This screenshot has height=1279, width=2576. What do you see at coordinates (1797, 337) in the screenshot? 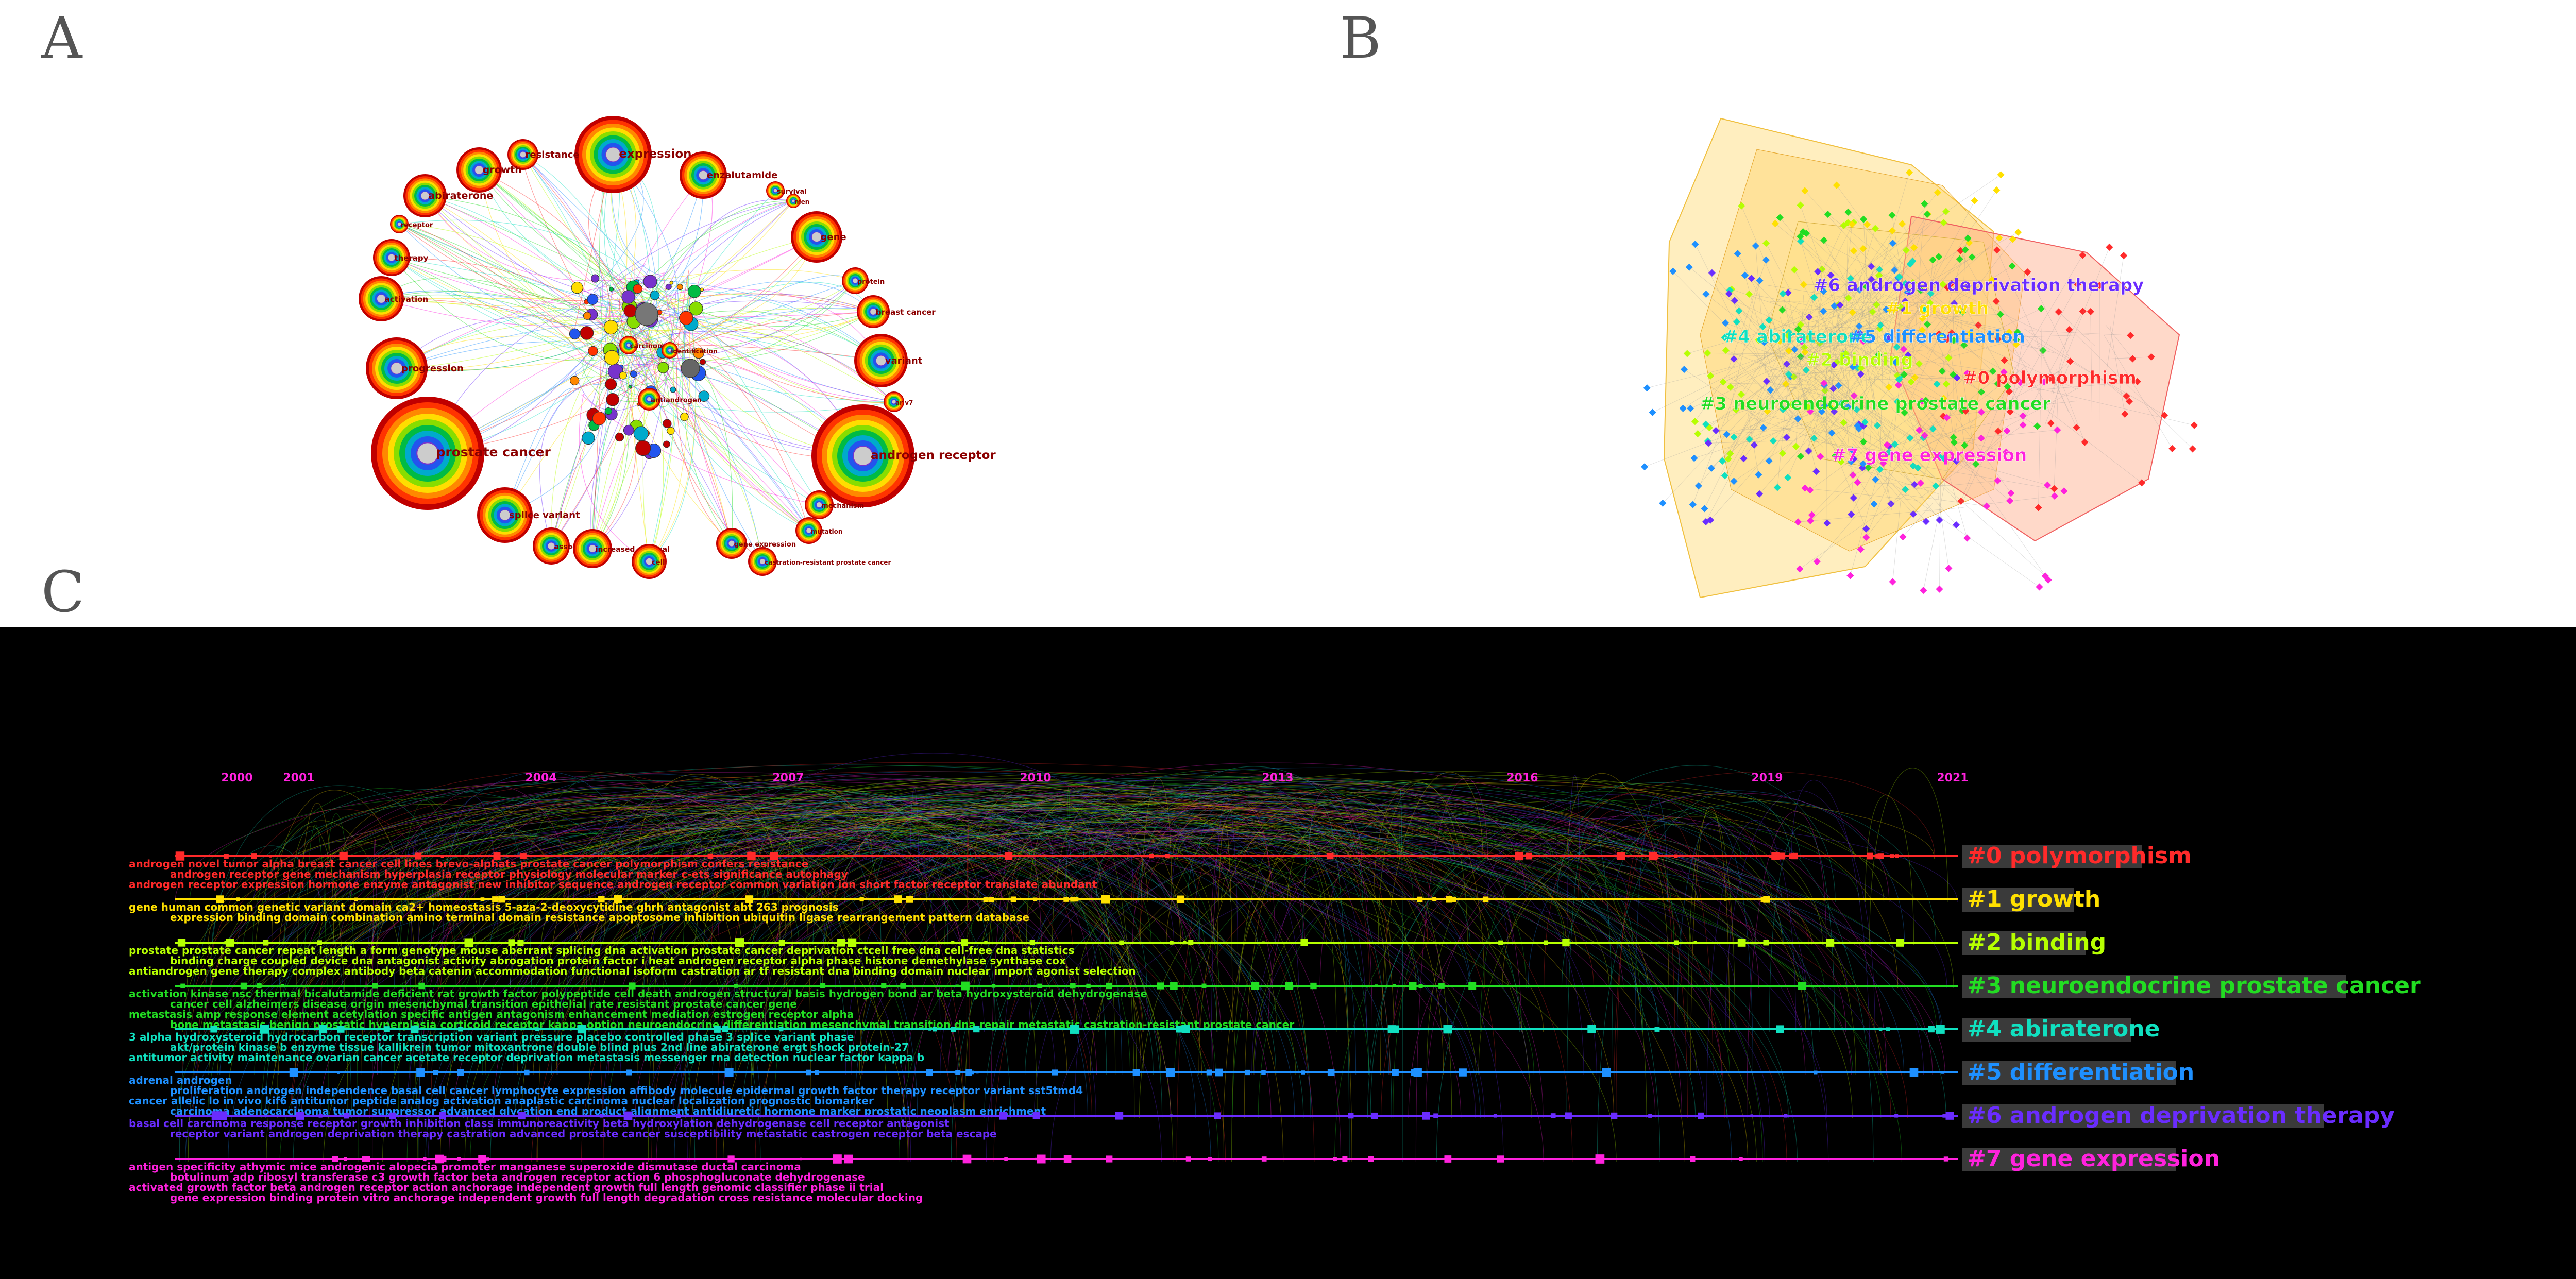
I see `cluster-label: #4 abiraterone` at bounding box center [1797, 337].